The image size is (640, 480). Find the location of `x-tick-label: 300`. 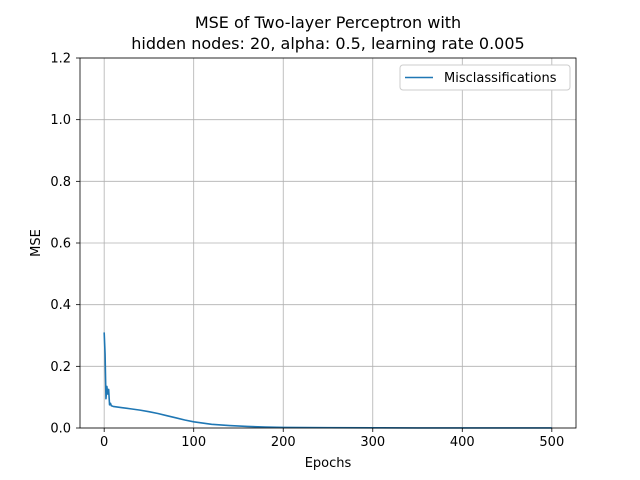

x-tick-label: 300 is located at coordinates (372, 442).